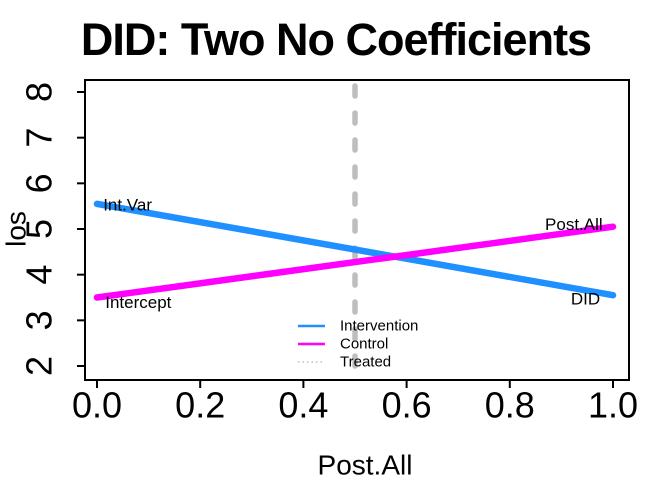 The height and width of the screenshot is (480, 672). I want to click on x-axis-tick-label: 0.2, so click(200, 405).